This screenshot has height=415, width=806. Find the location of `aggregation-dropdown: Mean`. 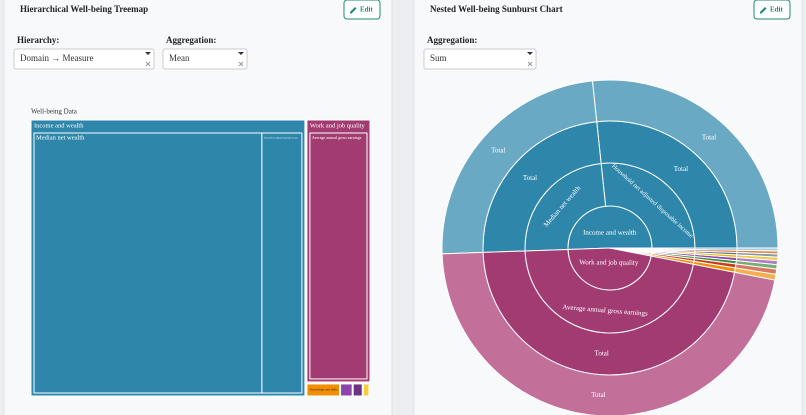

aggregation-dropdown: Mean is located at coordinates (205, 59).